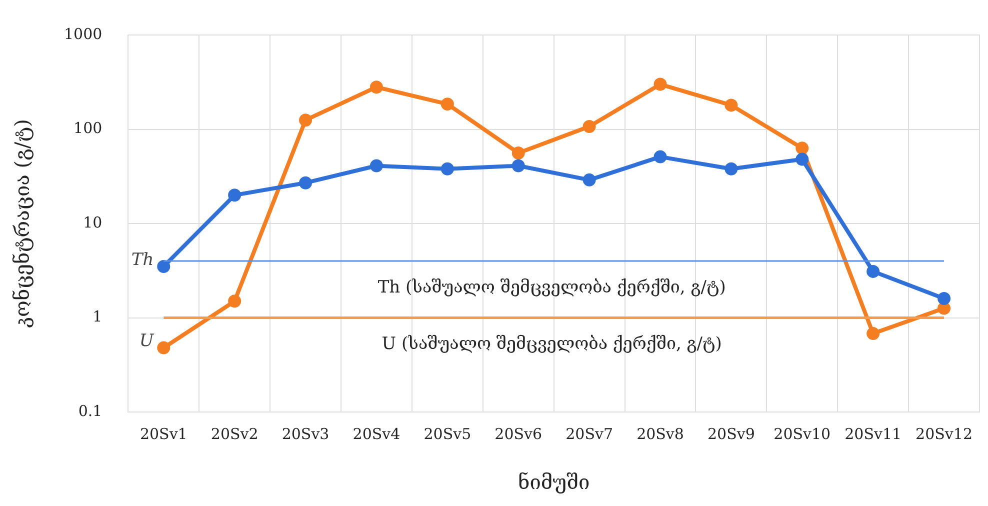 This screenshot has height=506, width=988. I want to click on x-axis-title: ნიმუში, so click(554, 482).